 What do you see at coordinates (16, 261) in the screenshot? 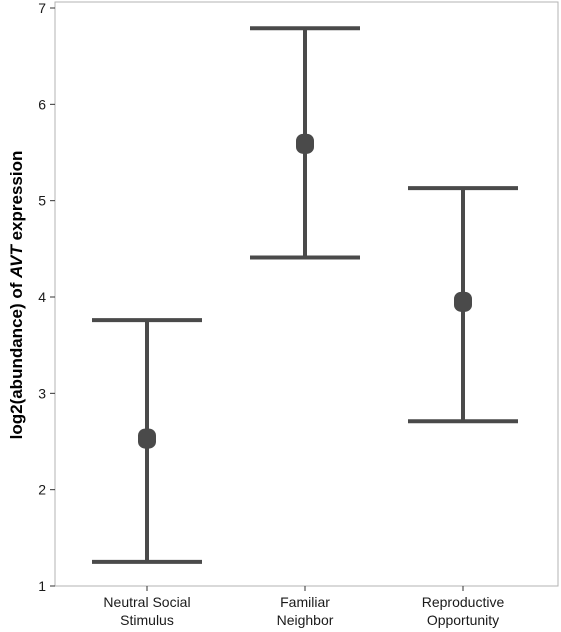
I see `y-axis-label-part-2: AVT` at bounding box center [16, 261].